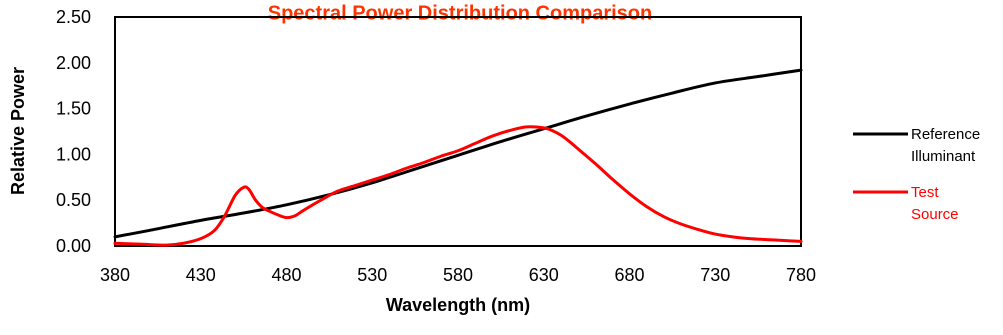 The width and height of the screenshot is (1003, 335). I want to click on x-tick-label: 680, so click(629, 275).